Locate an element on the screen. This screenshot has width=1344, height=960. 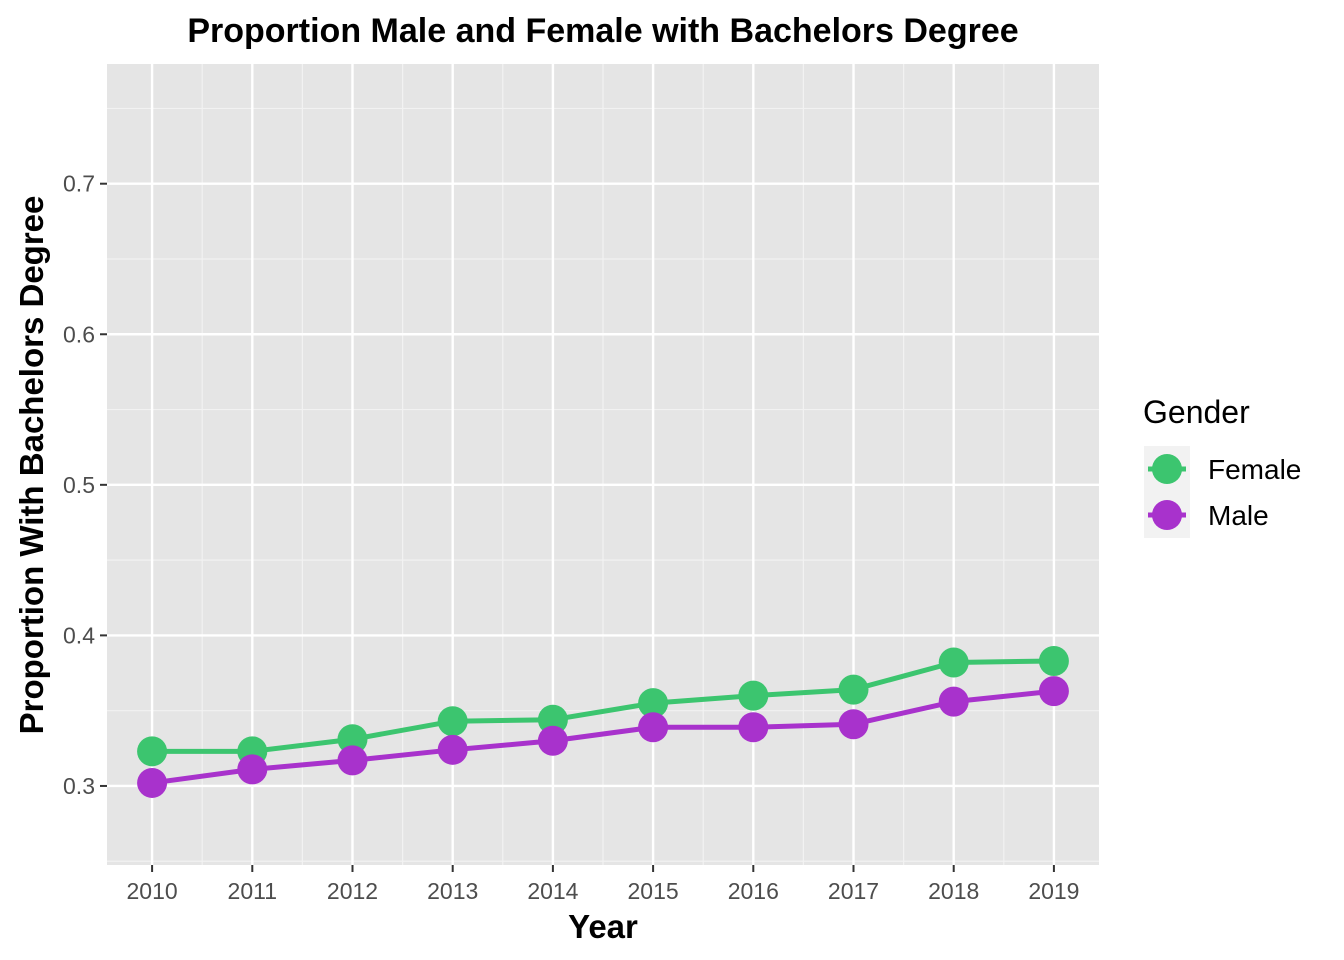
y-axis-title: Proportion With Bachelors Degree is located at coordinates (31, 465).